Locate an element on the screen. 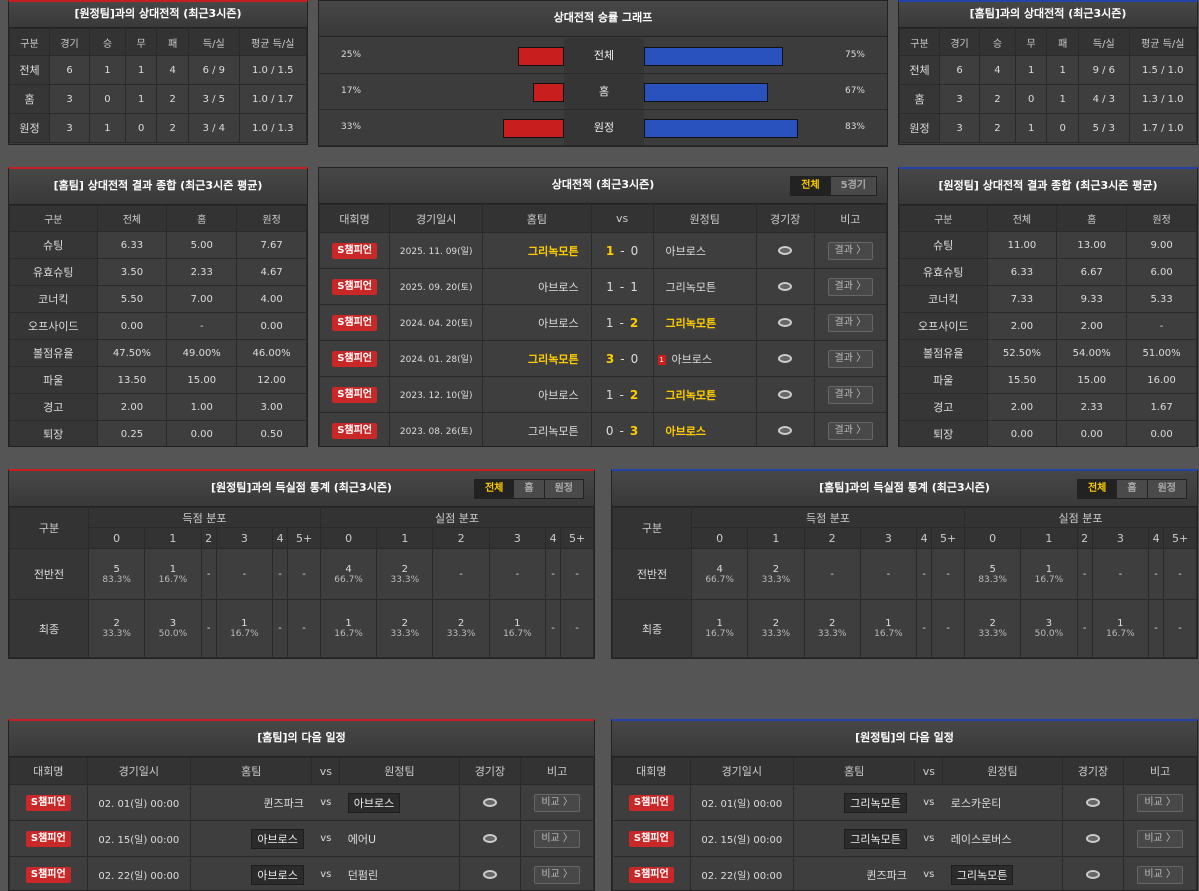 This screenshot has height=891, width=1199. table-cell: 54.00% is located at coordinates (1092, 353).